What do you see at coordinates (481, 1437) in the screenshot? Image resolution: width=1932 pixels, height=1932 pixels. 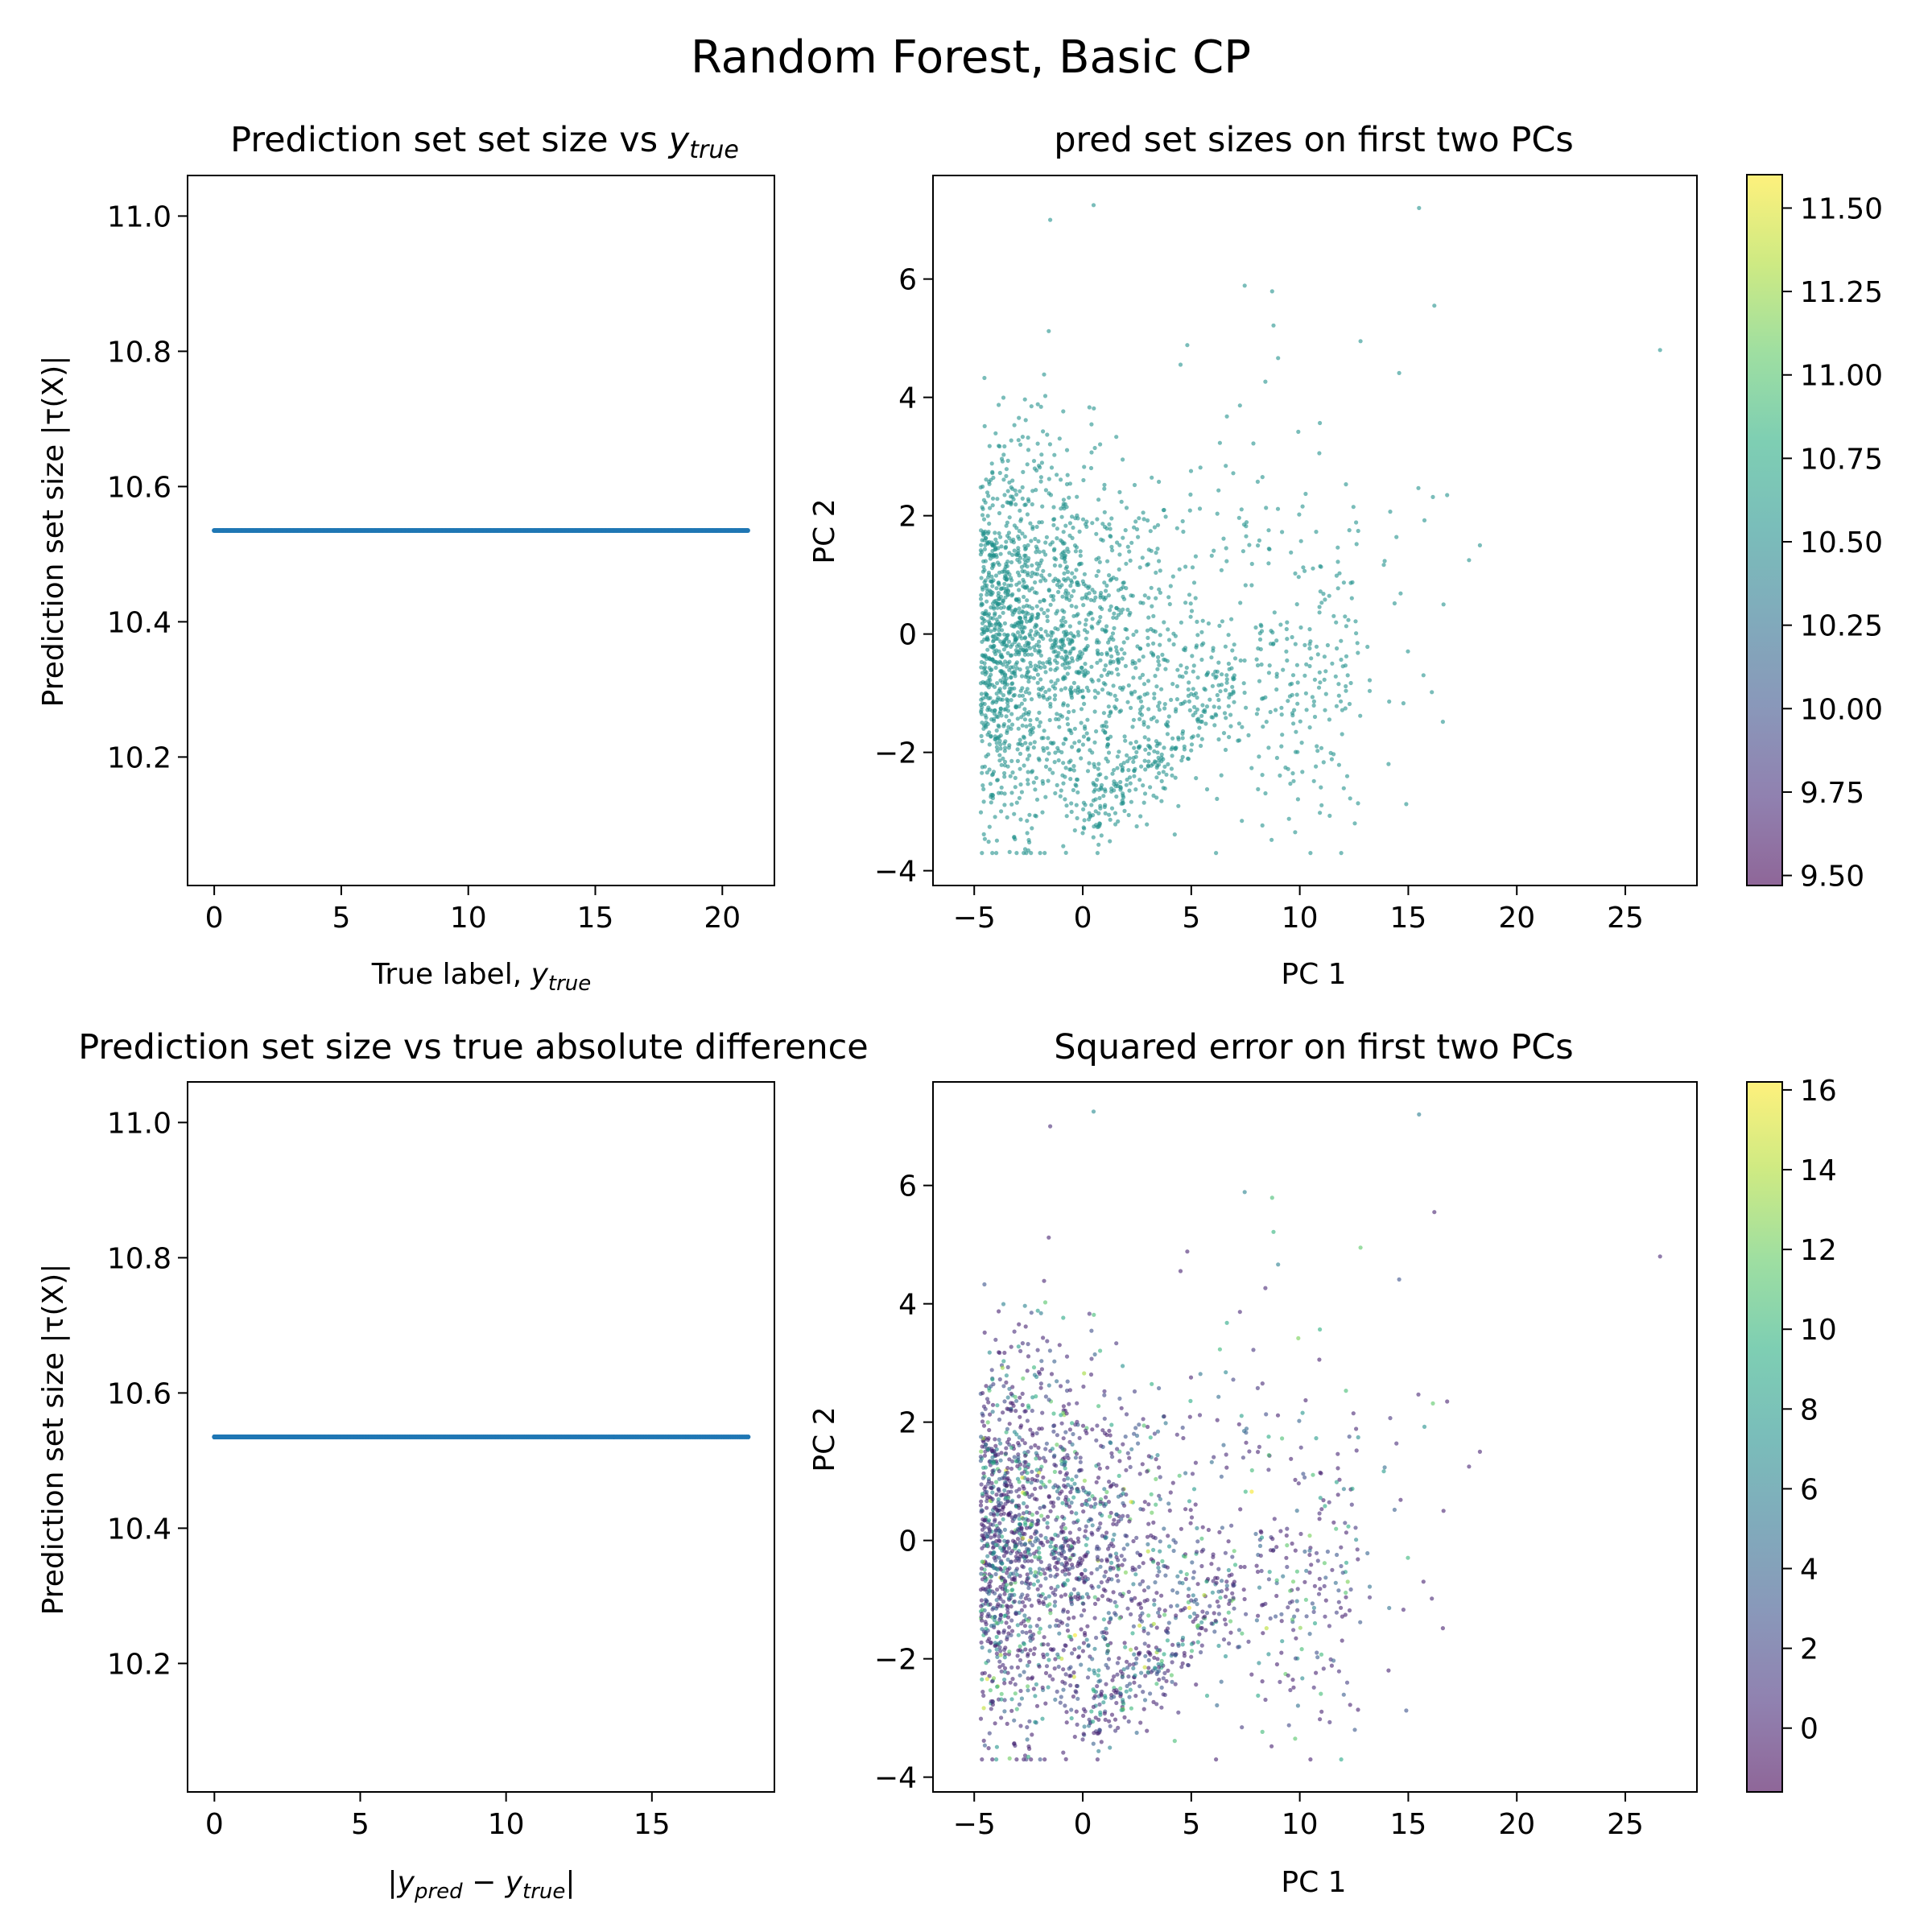 I see `panel3-frame` at bounding box center [481, 1437].